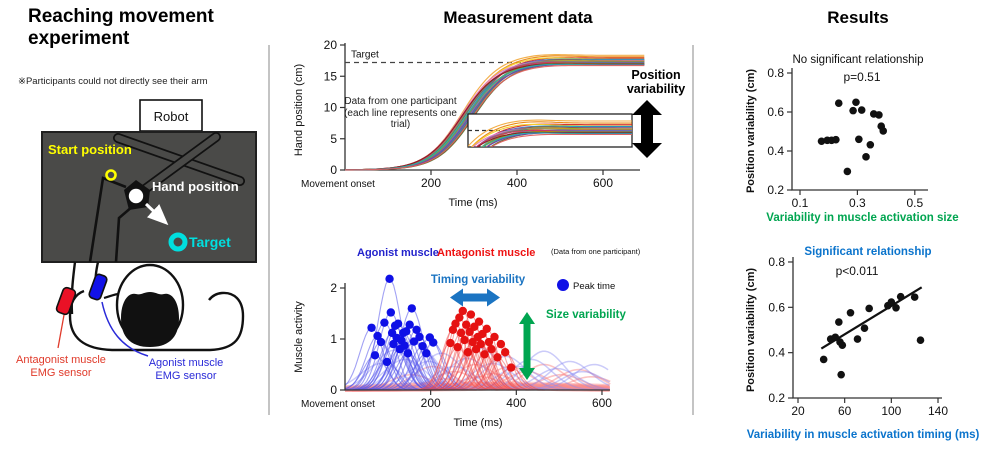 Image resolution: width=1000 pixels, height=456 pixels. What do you see at coordinates (859, 129) in the screenshot?
I see `axes-spine` at bounding box center [859, 129].